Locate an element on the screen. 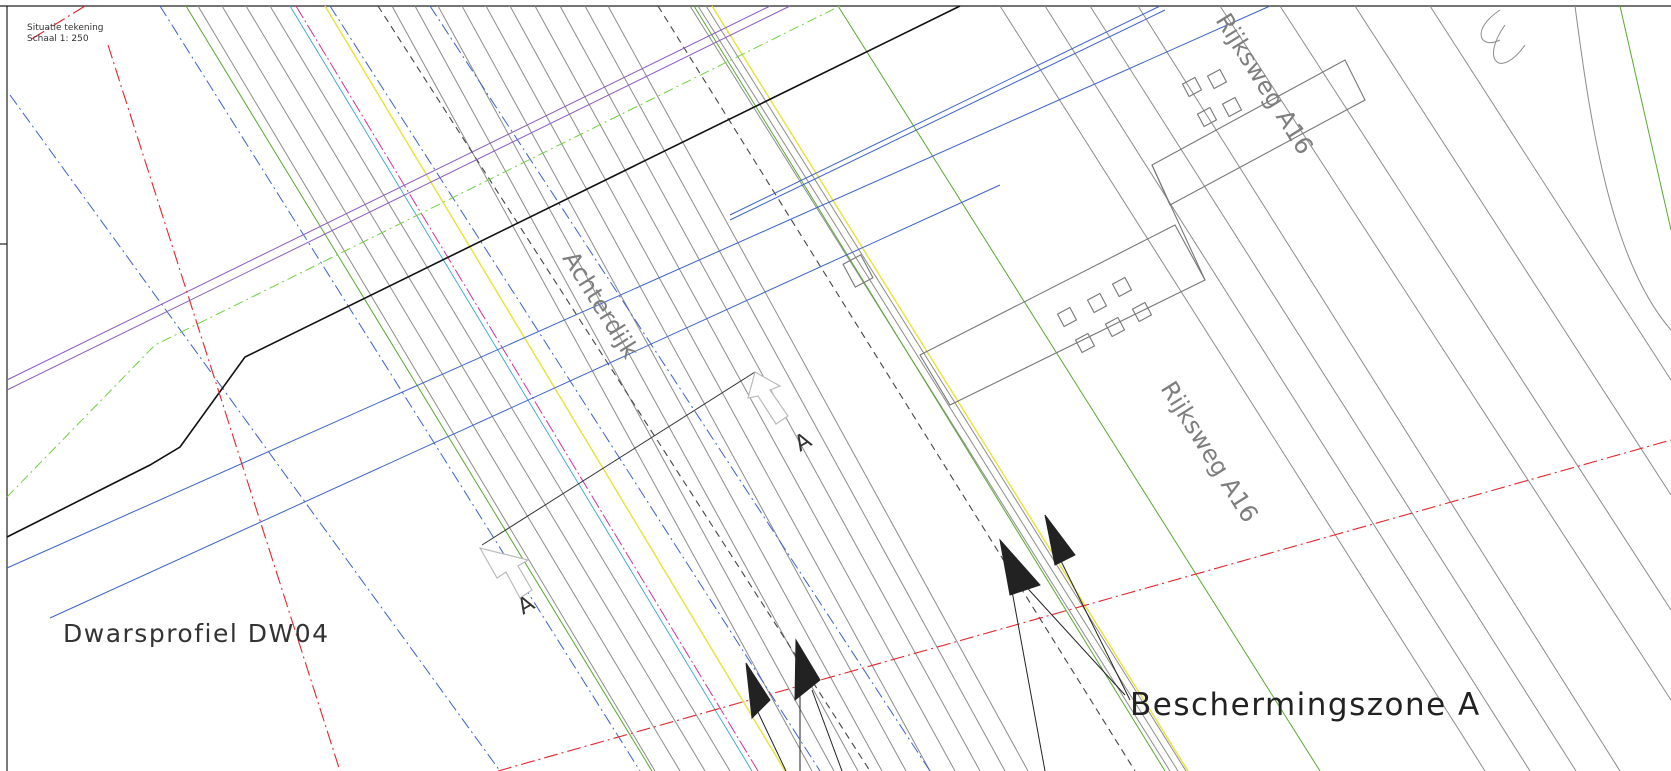  leader-arrows is located at coordinates (938, 642).